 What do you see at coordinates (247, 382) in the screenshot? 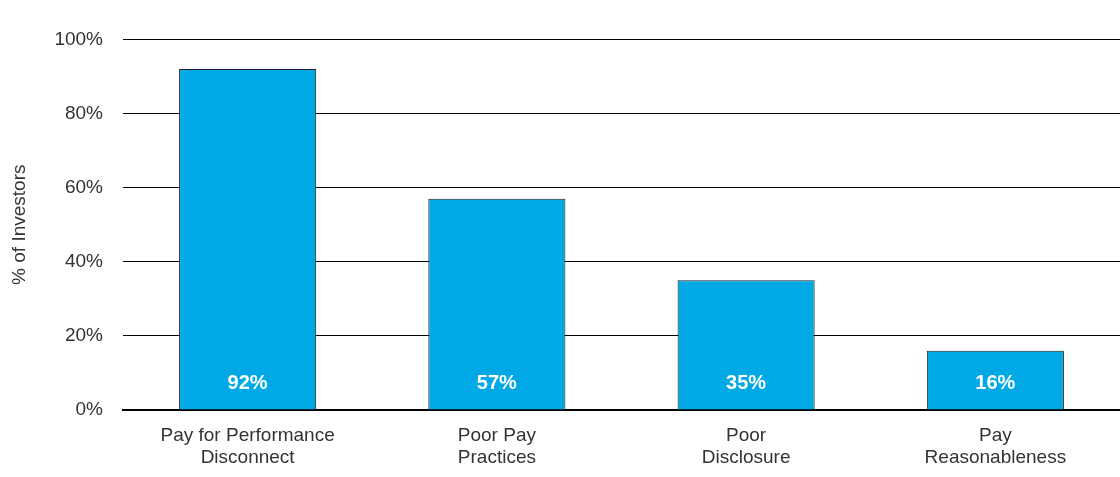
I see `data-label: 92%` at bounding box center [247, 382].